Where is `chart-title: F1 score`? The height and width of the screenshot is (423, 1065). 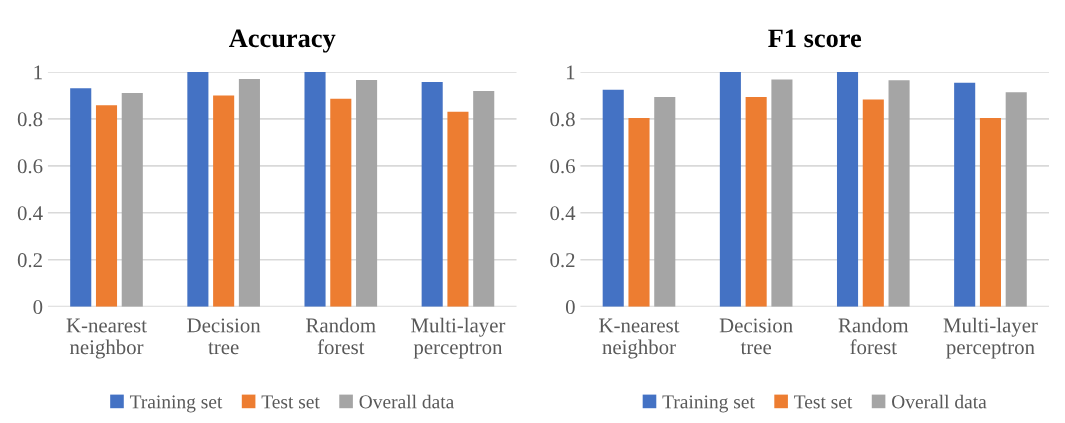 chart-title: F1 score is located at coordinates (815, 38).